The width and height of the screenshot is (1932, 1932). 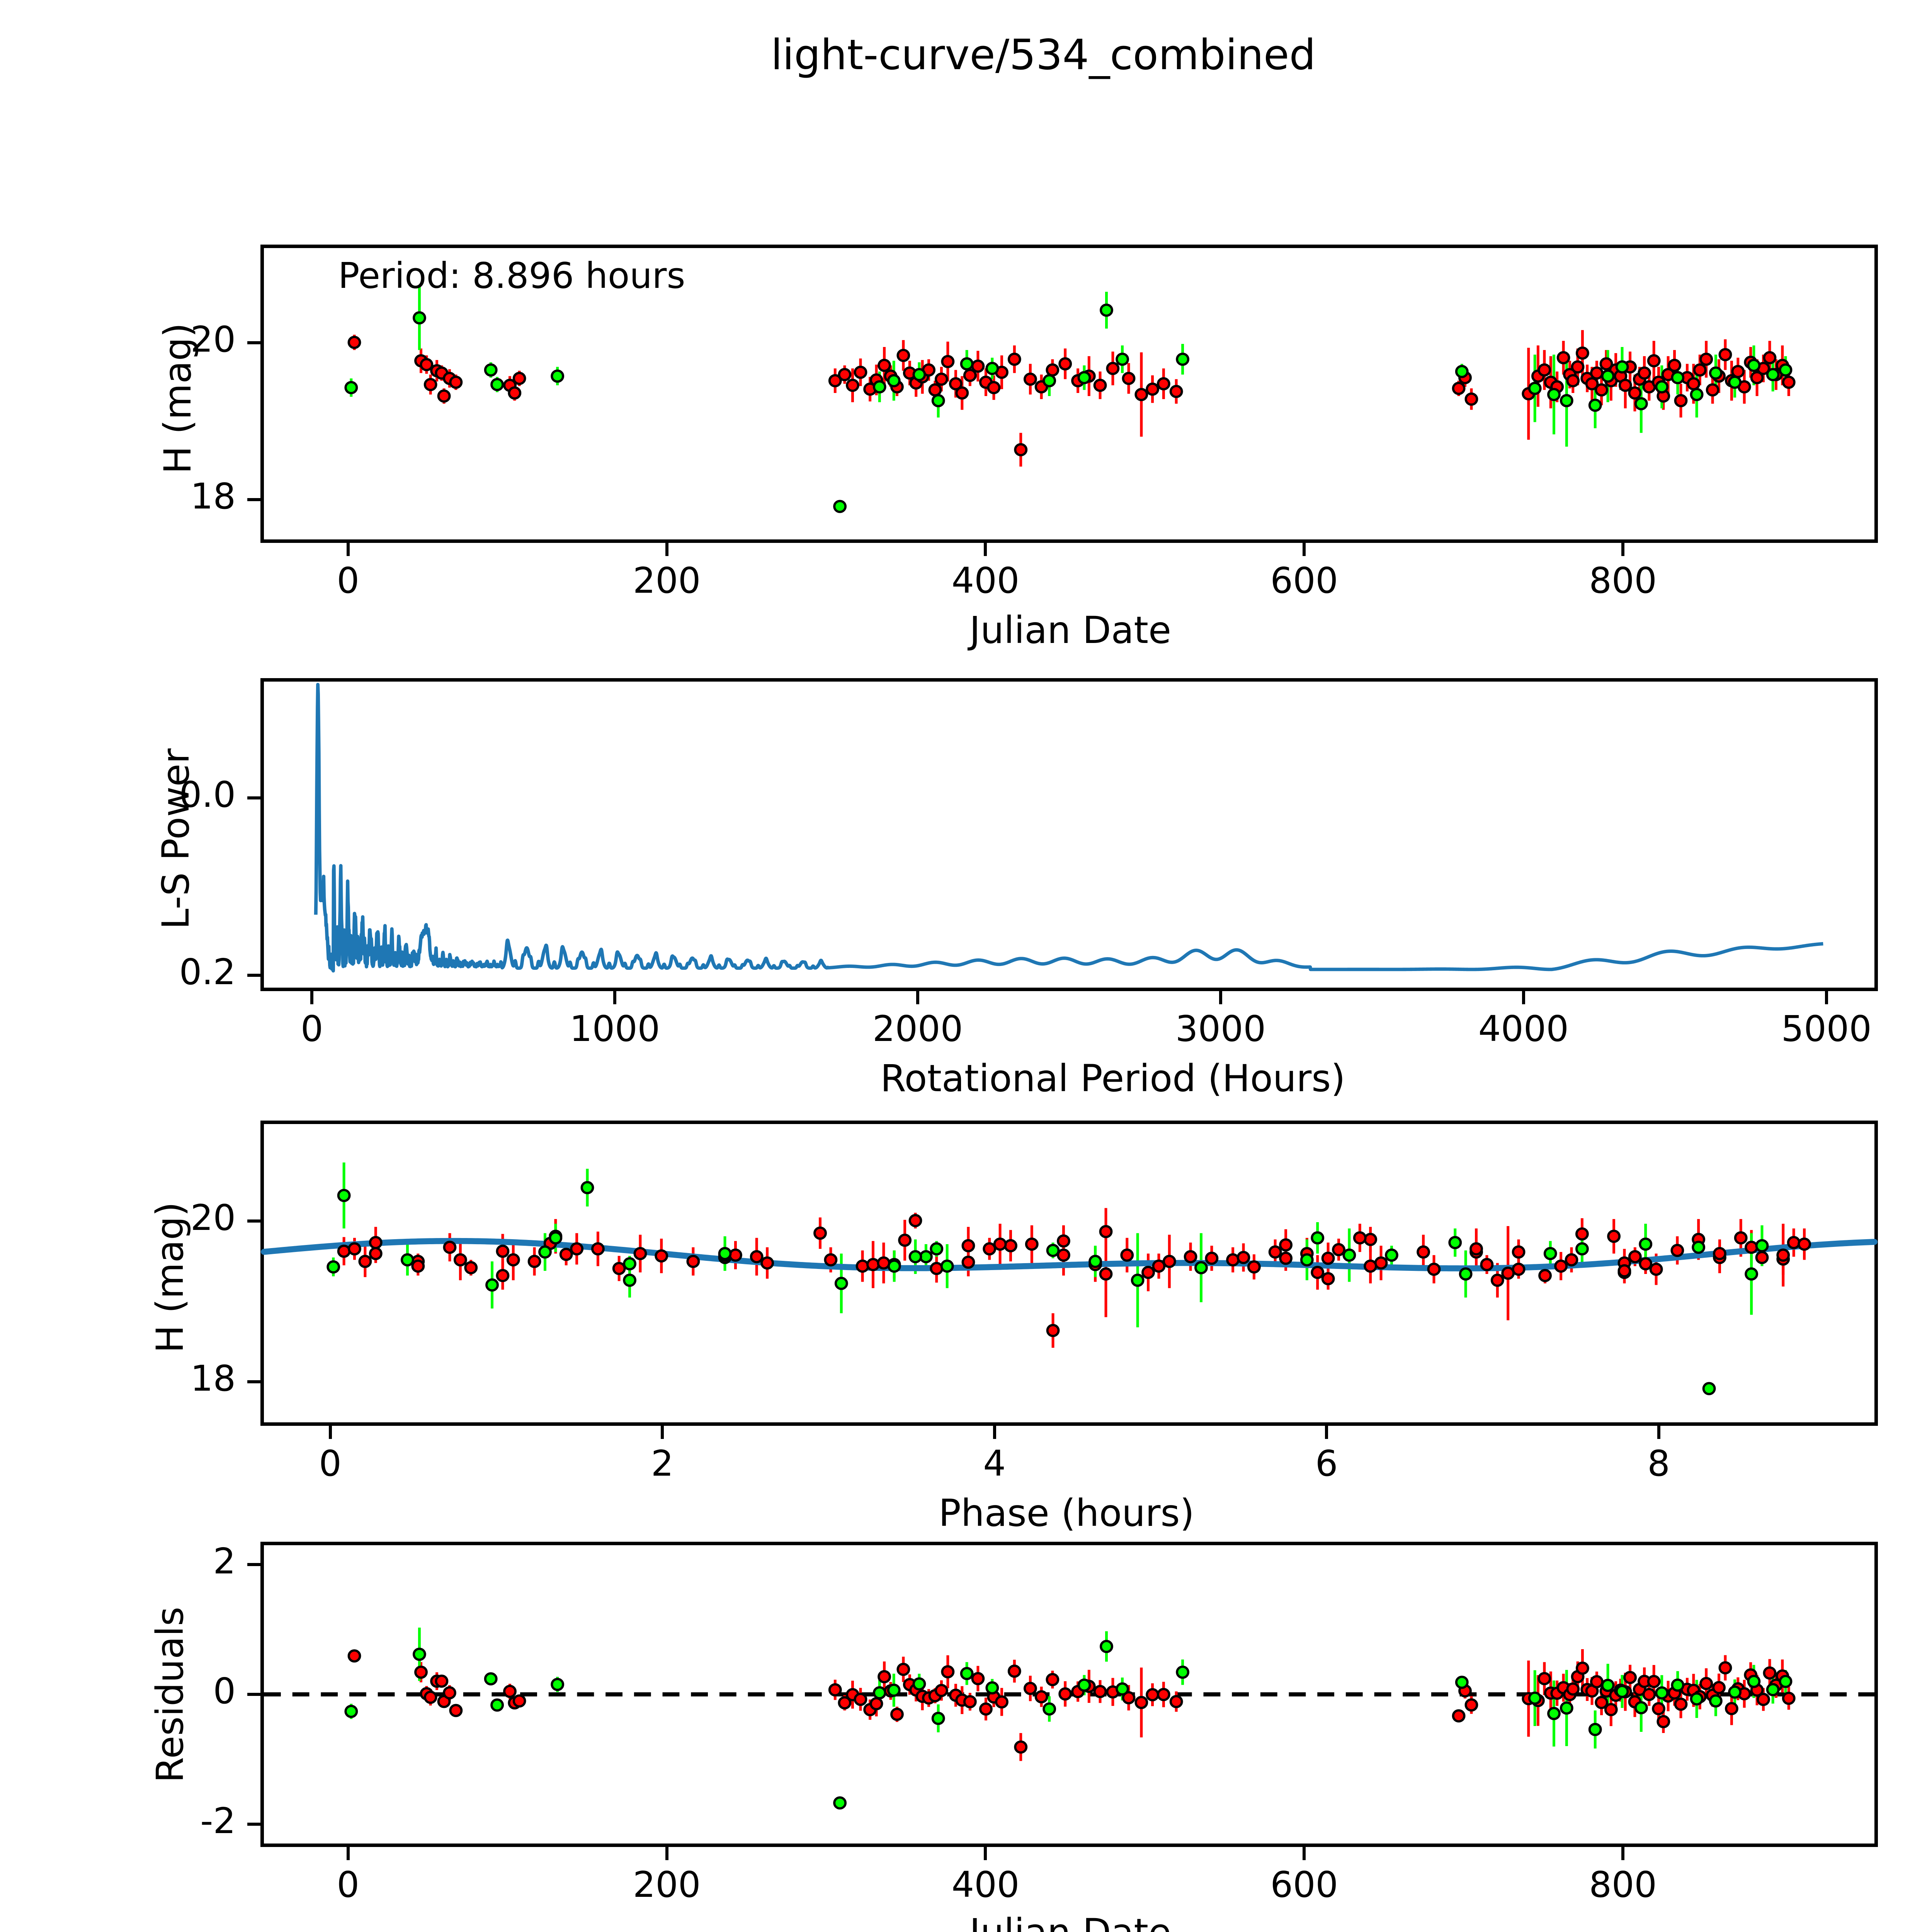 I want to click on x-tick-label: 200, so click(x=667, y=581).